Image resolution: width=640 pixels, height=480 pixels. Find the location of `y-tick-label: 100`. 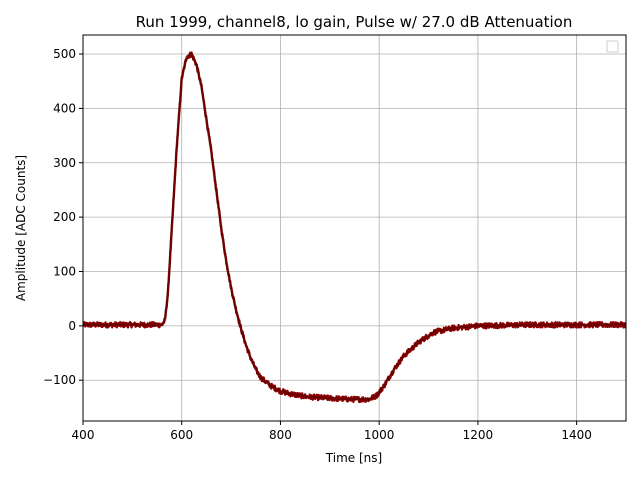

y-tick-label: 100 is located at coordinates (64, 271).